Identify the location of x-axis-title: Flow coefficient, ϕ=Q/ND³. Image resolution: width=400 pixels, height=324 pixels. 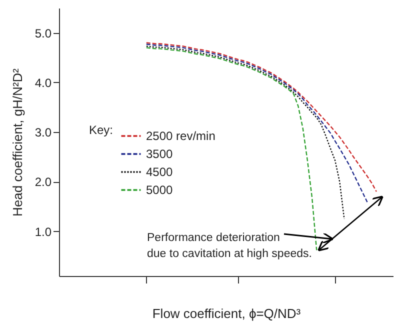
(227, 313).